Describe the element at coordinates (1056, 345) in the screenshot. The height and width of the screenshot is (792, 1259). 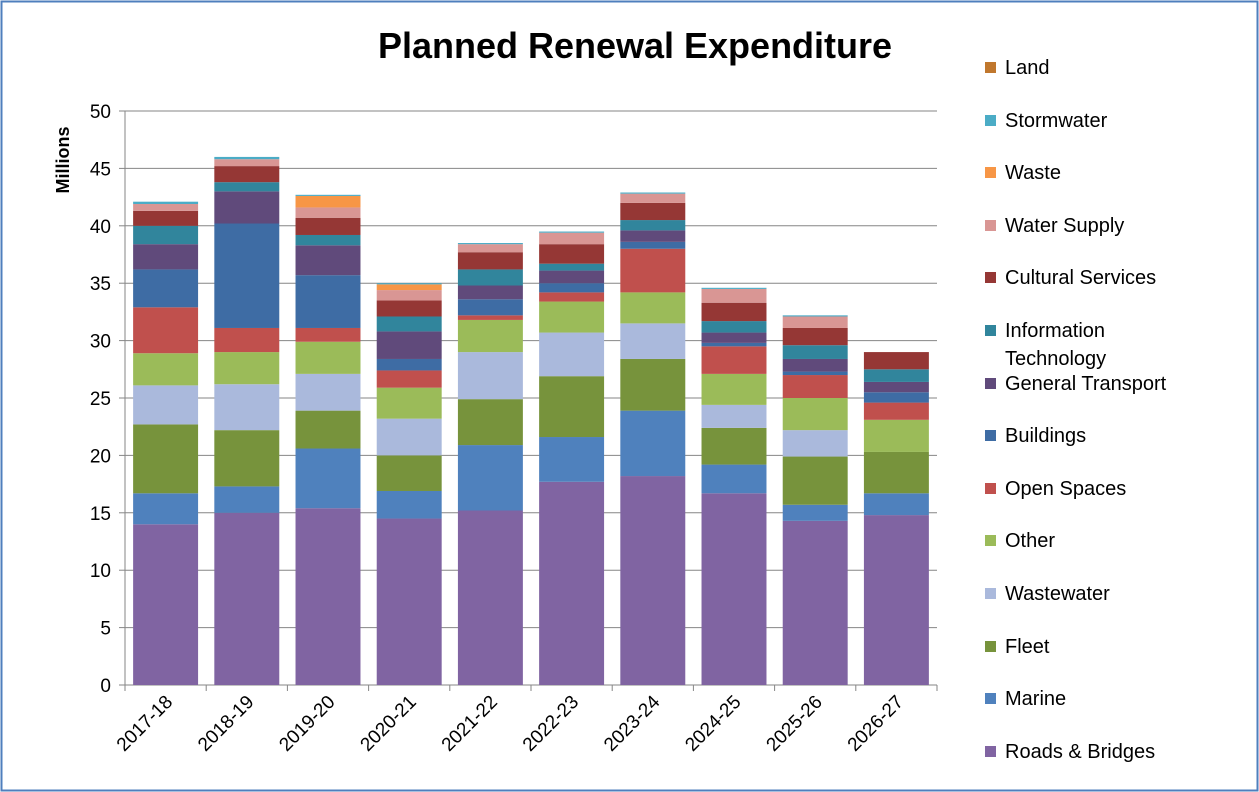
I see `legend-label: Information Technology` at that location.